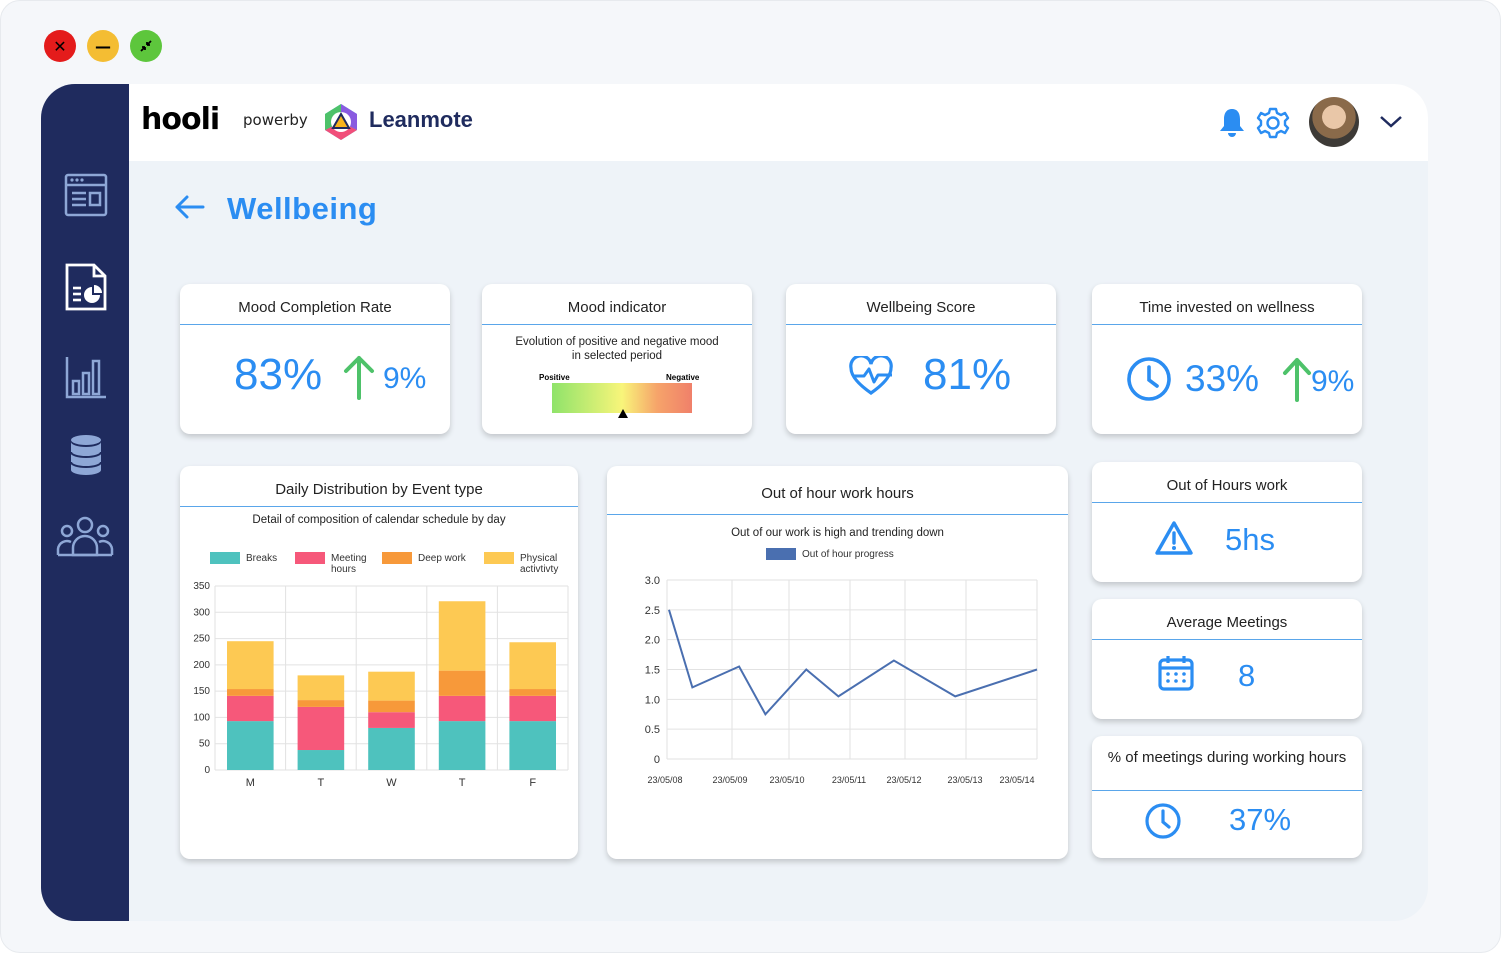 Image resolution: width=1501 pixels, height=953 pixels. What do you see at coordinates (1232, 122) in the screenshot?
I see `notification-bell-icon` at bounding box center [1232, 122].